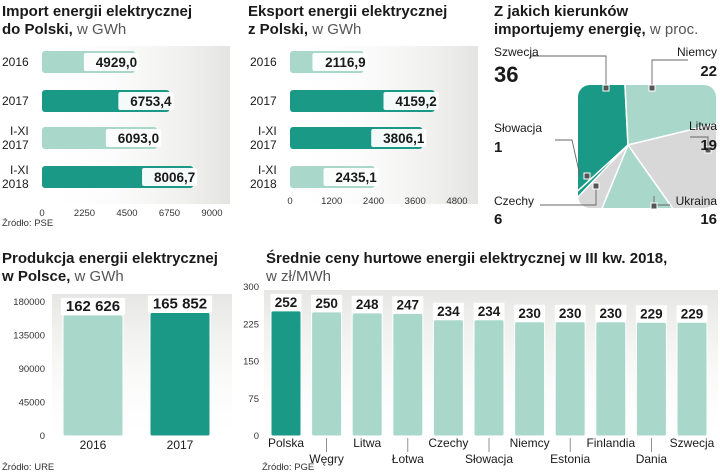  I want to click on prices-bars-value-6: 230, so click(529, 313).